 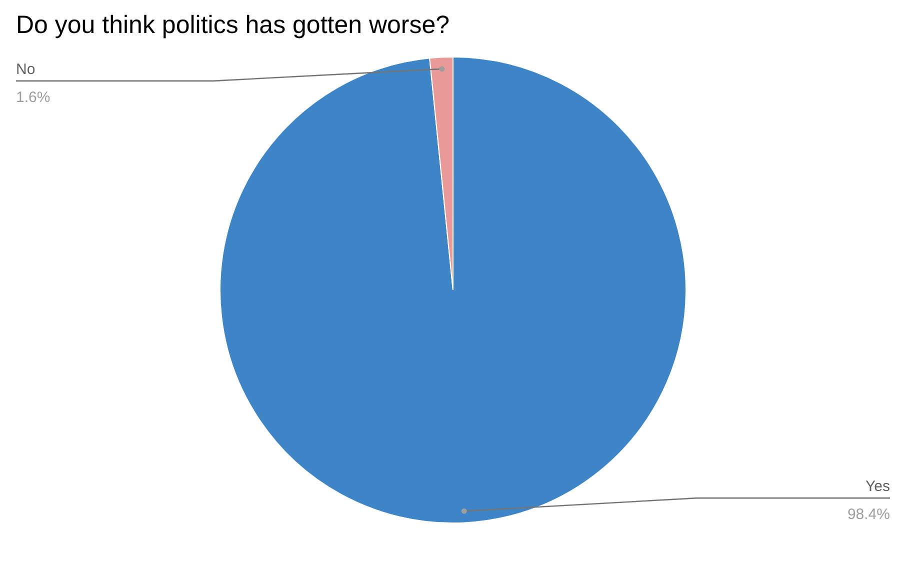 I want to click on slice-label: Yes, so click(x=878, y=487).